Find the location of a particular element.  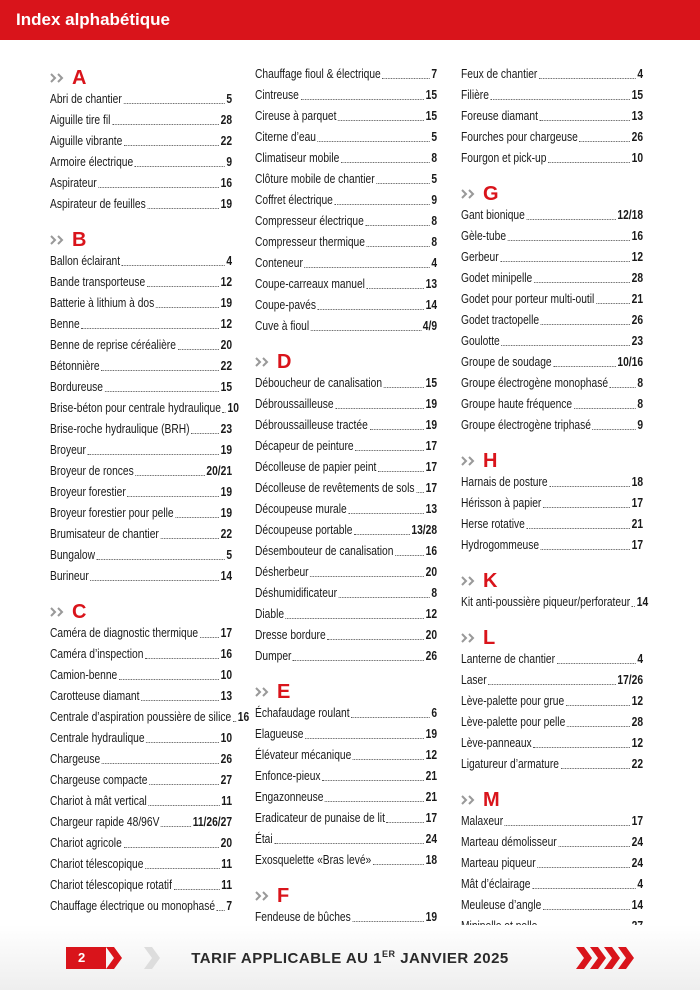

index-entry: Harnais de posture 18 is located at coordinates (552, 482).